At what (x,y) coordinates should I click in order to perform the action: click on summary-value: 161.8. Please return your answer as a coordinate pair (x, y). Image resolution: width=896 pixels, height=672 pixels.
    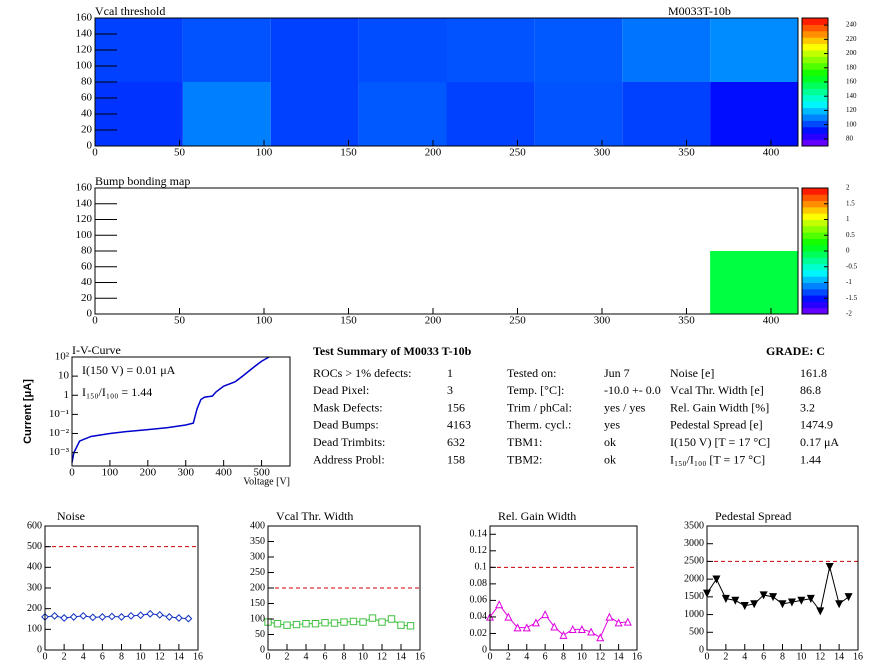
    Looking at the image, I should click on (813, 373).